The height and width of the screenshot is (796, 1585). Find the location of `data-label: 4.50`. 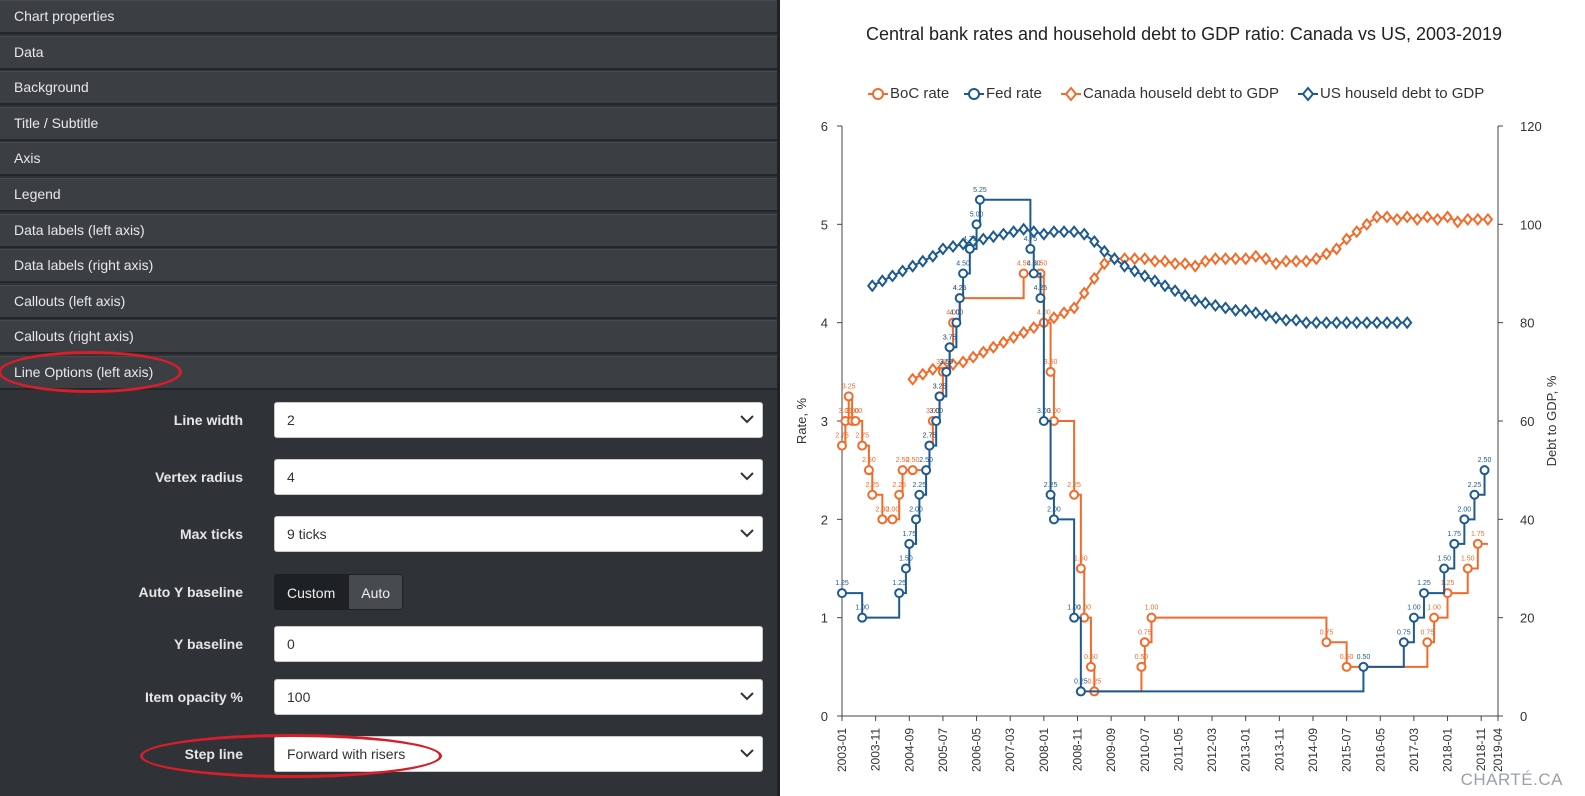

data-label: 4.50 is located at coordinates (1041, 264).